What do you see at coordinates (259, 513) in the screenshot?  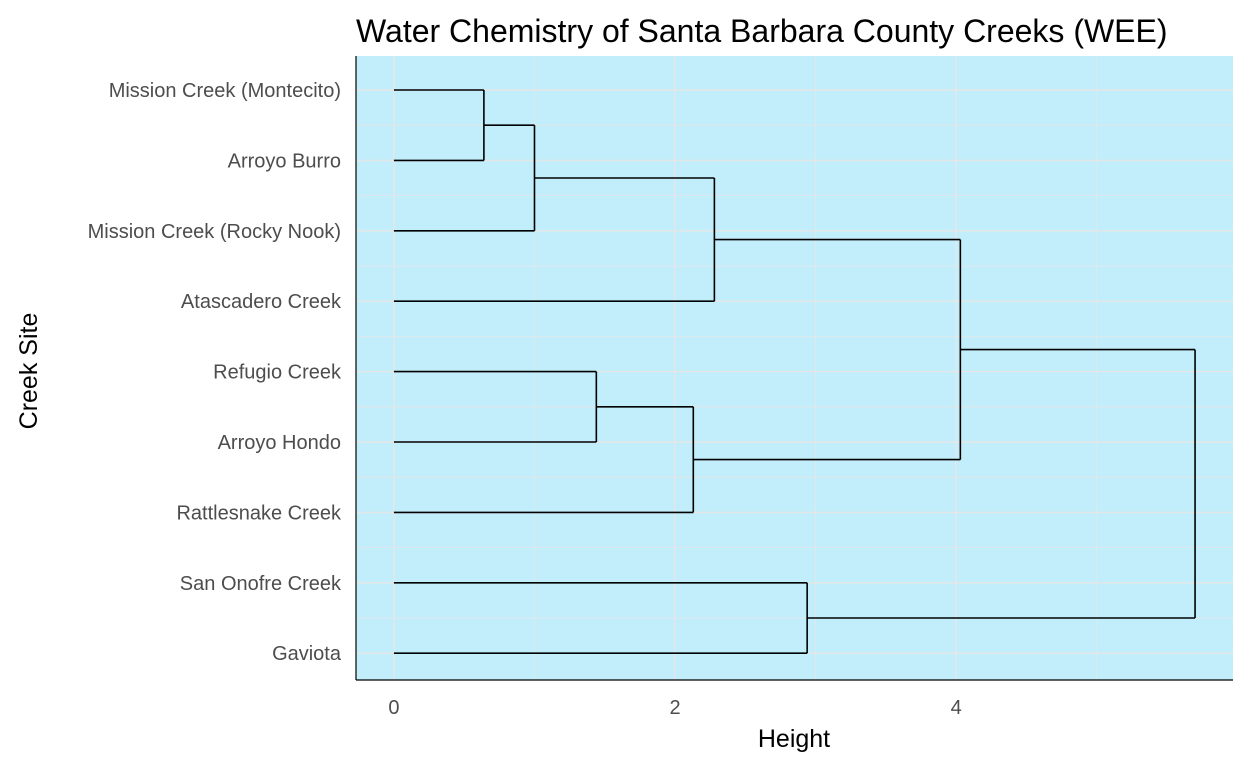 I see `y-tick-label: Rattlesnake Creek` at bounding box center [259, 513].